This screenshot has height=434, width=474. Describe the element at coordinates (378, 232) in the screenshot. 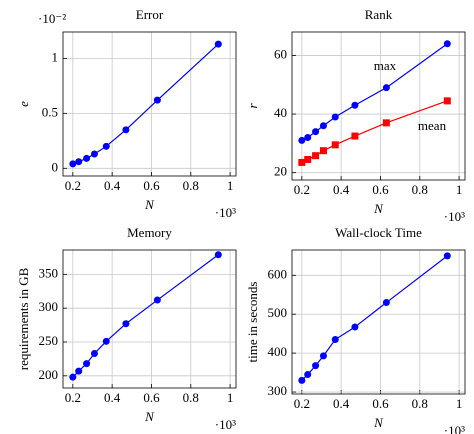

I see `chart-title: Wall-clock Time` at that location.